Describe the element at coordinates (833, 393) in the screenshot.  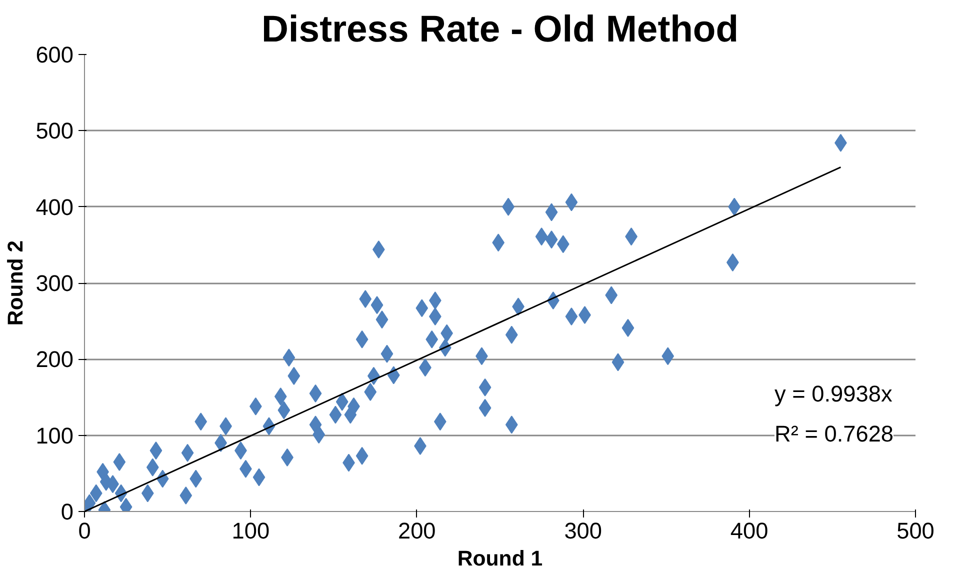
I see `annotation: y = 0.9938x` at that location.